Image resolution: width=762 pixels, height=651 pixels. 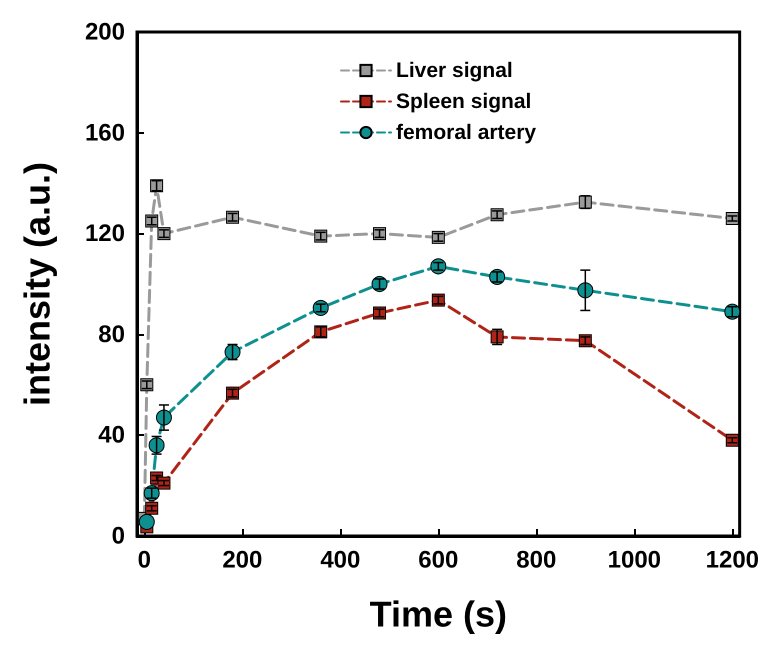 What do you see at coordinates (146, 522) in the screenshot?
I see `point` at bounding box center [146, 522].